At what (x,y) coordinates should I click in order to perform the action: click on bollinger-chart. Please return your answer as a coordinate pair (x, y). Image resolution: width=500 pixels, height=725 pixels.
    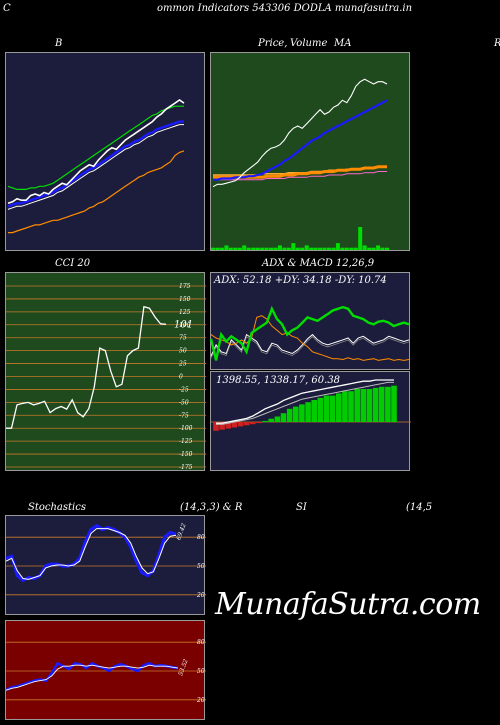
    Looking at the image, I should click on (96, 166).